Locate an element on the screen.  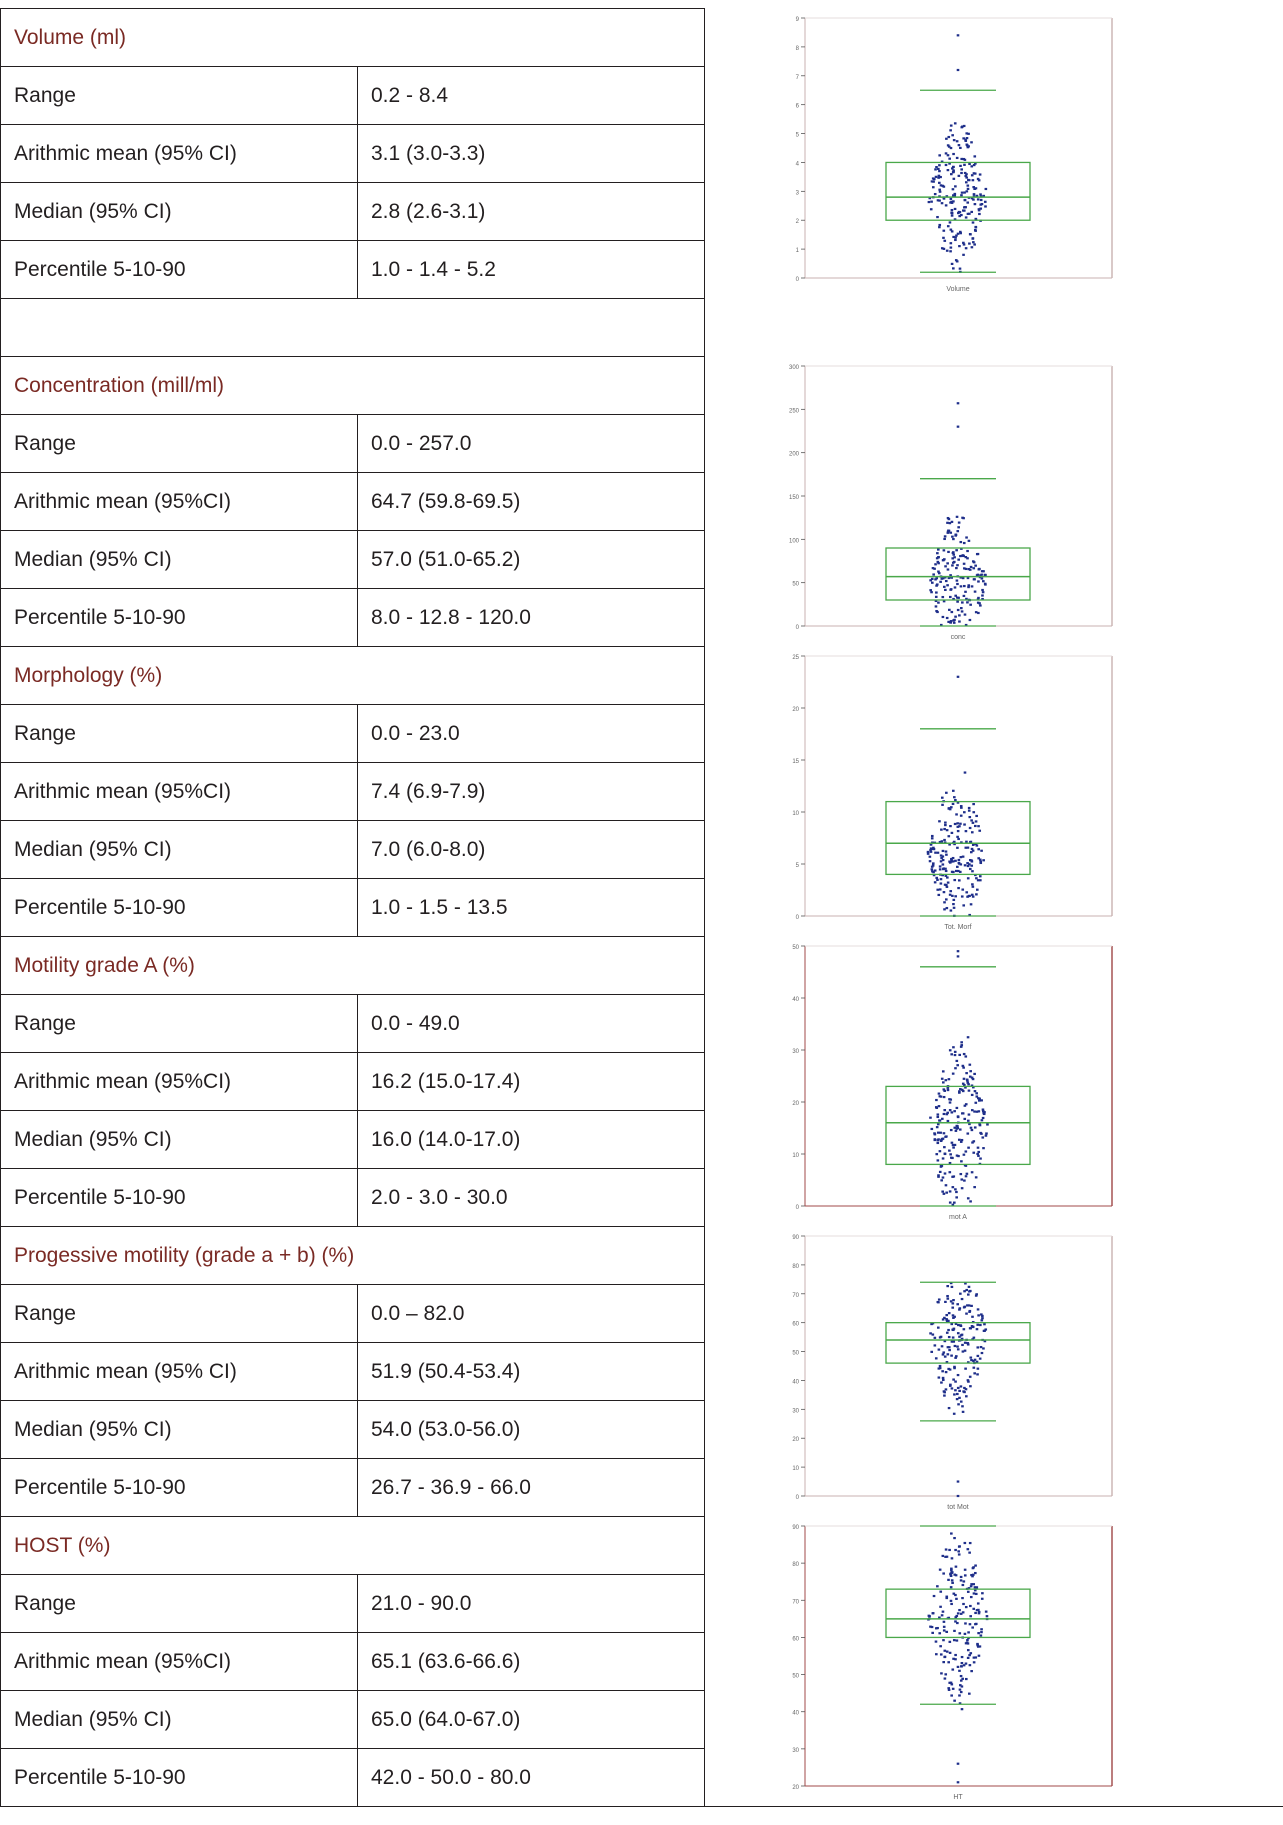
outlier-point is located at coordinates (958, 1496).